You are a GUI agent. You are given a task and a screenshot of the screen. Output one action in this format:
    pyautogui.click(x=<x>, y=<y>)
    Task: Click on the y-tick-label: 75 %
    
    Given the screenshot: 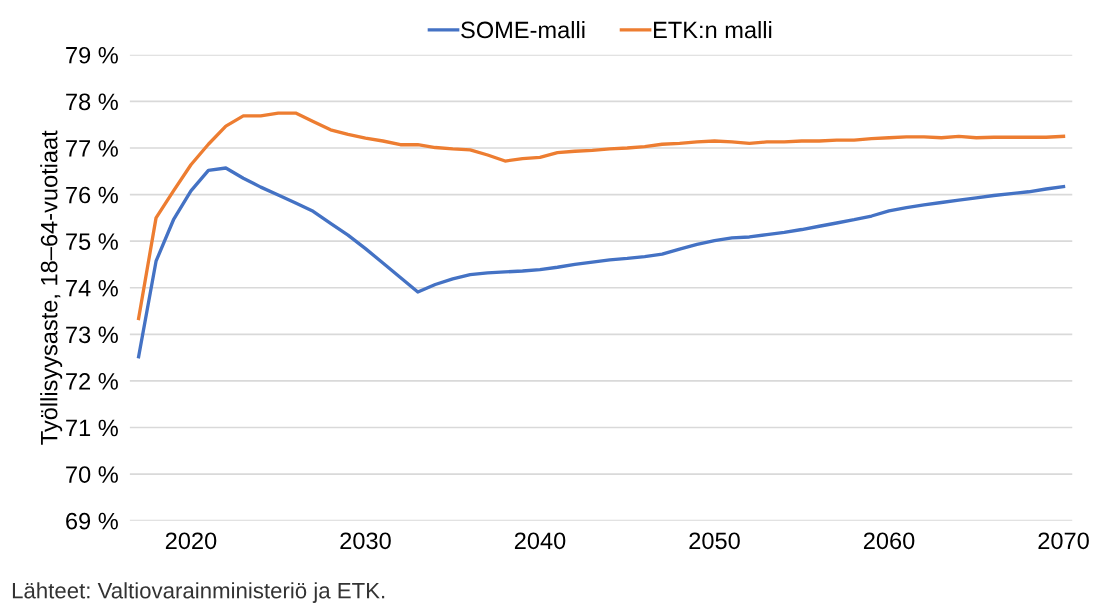 What is the action you would take?
    pyautogui.click(x=92, y=241)
    